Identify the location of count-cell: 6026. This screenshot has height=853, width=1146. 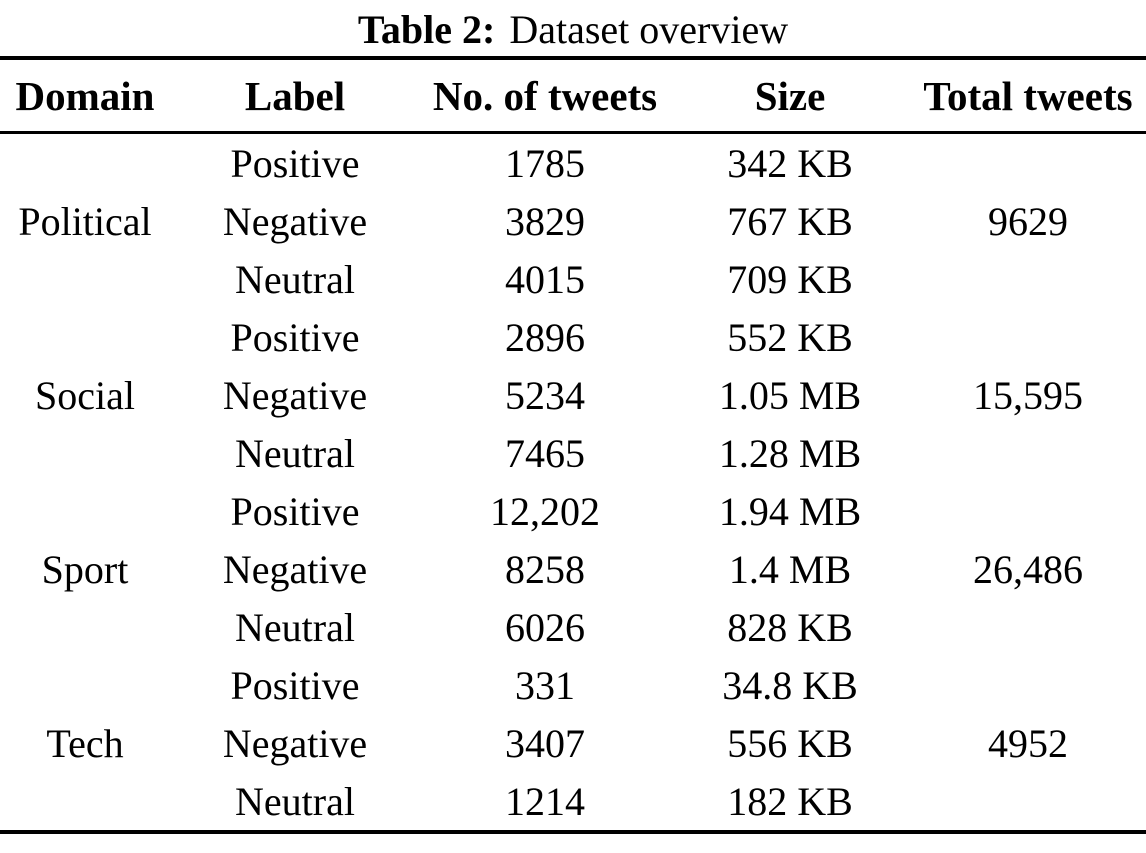
(545, 627).